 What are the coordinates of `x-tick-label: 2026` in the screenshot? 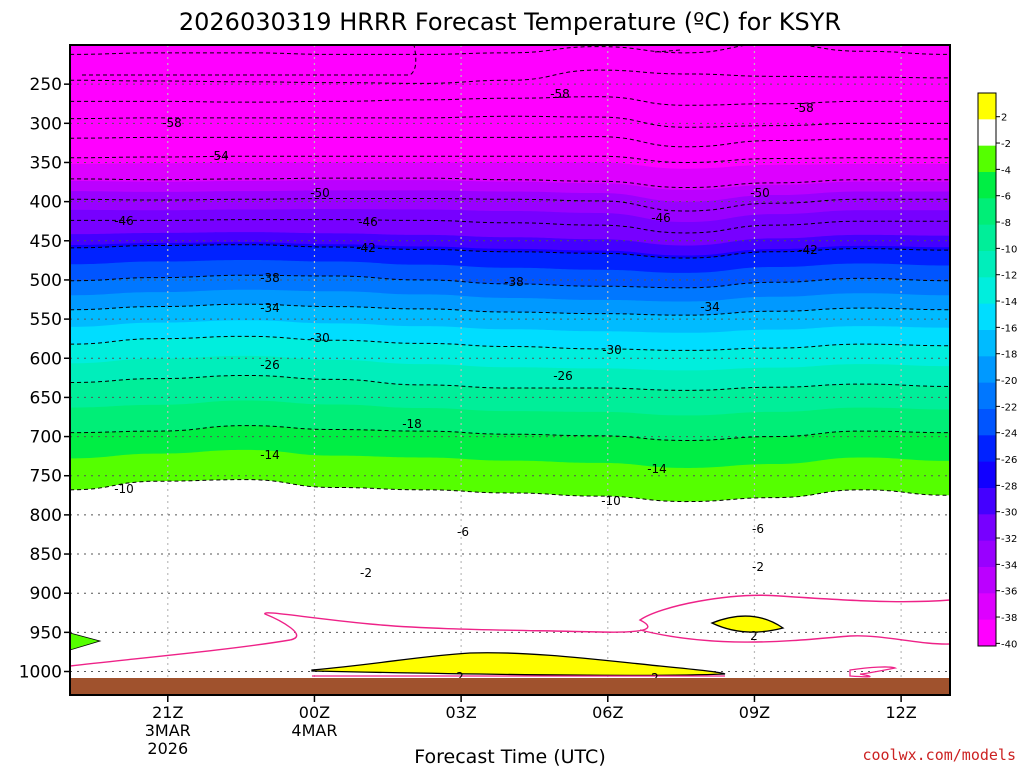 It's located at (167, 748).